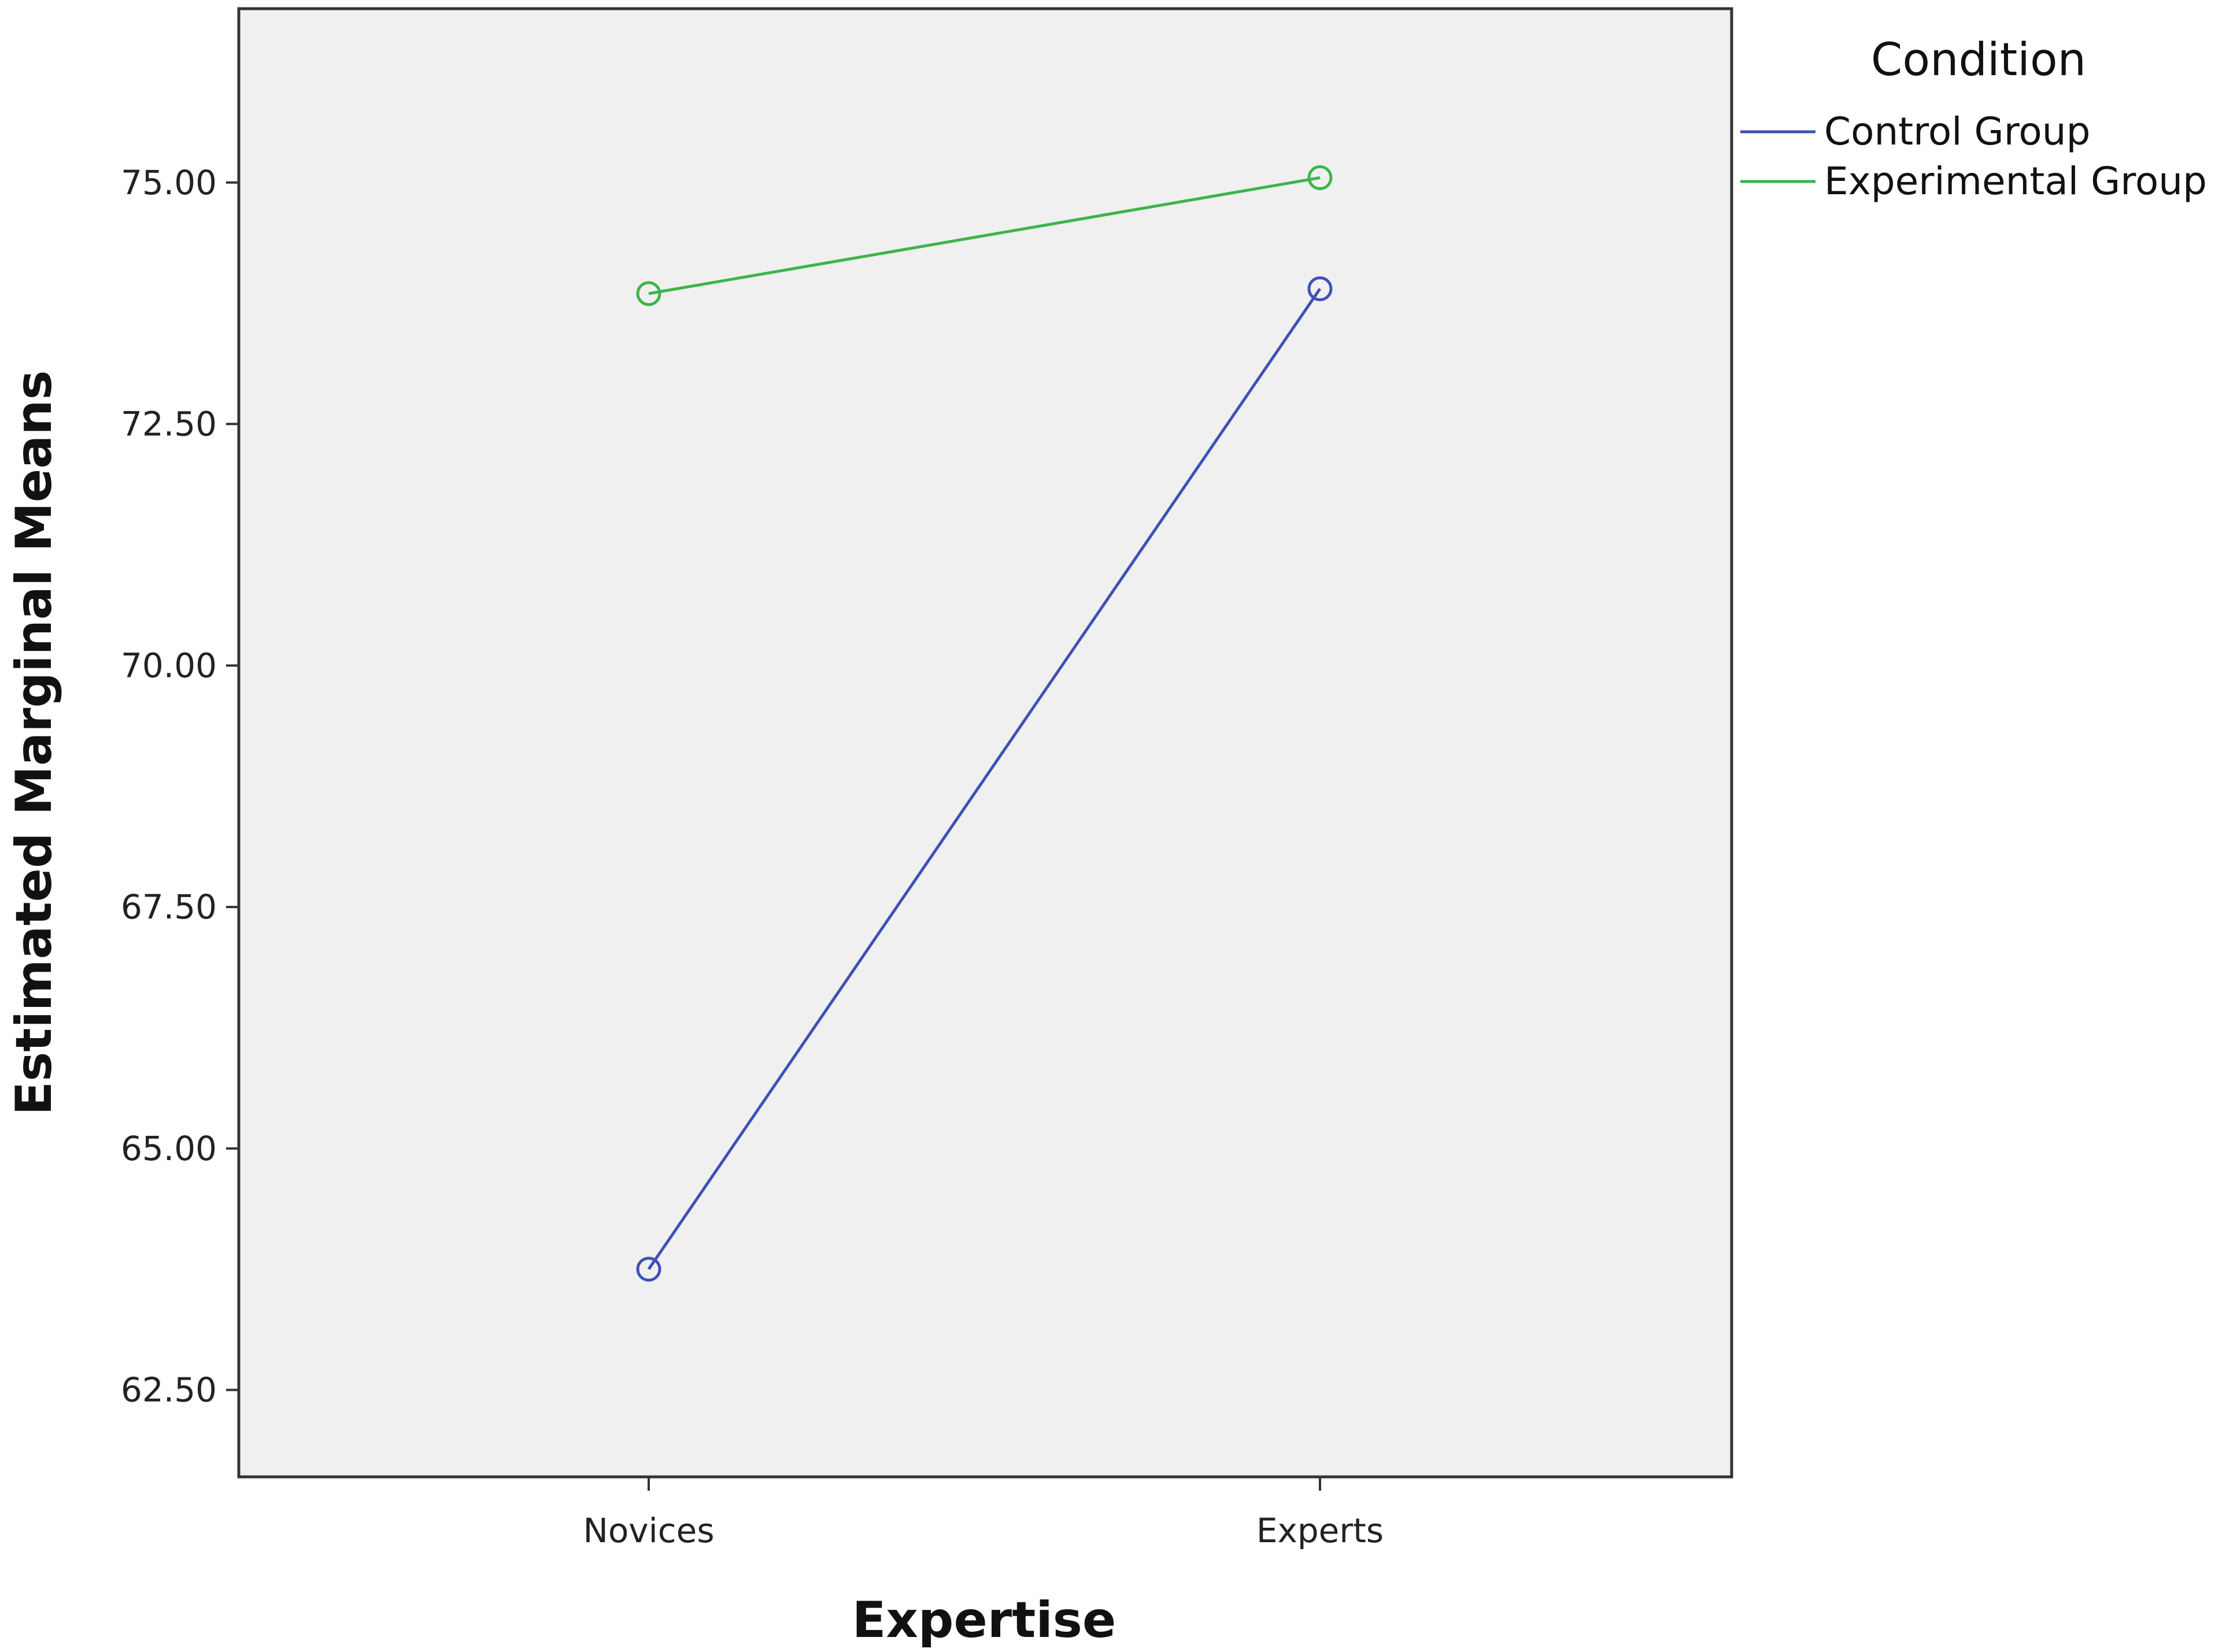 Image resolution: width=2226 pixels, height=1652 pixels. Describe the element at coordinates (169, 1148) in the screenshot. I see `y-tick-label: 65.00` at that location.